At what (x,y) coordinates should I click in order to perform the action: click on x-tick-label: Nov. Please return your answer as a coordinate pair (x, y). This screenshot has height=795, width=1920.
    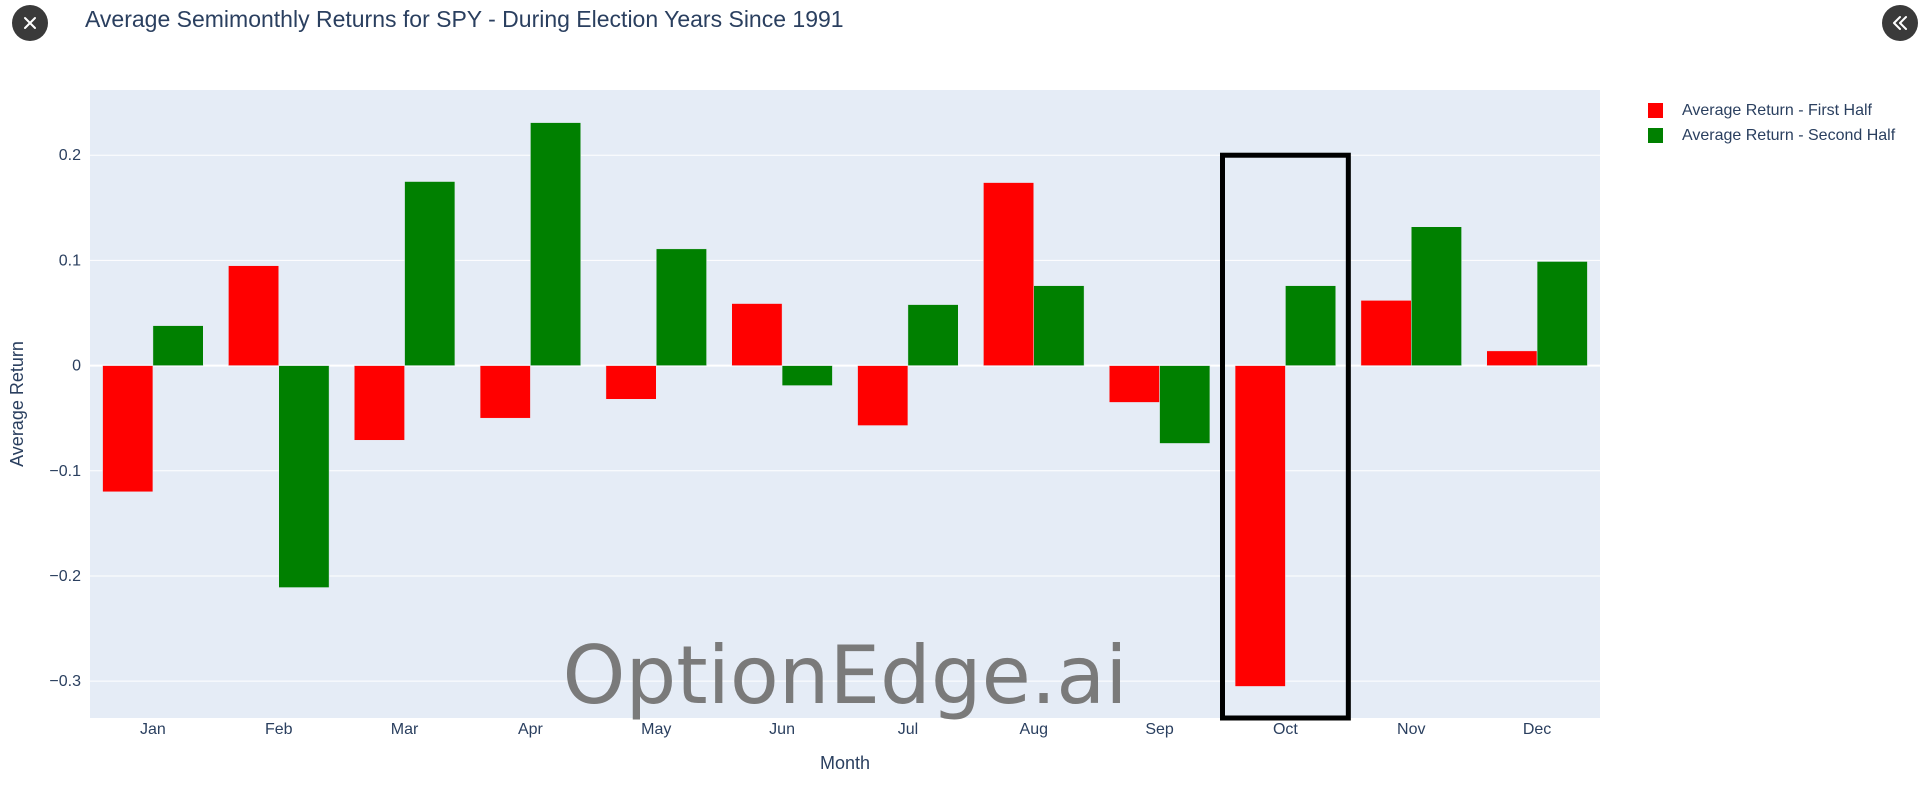
    Looking at the image, I should click on (1411, 729).